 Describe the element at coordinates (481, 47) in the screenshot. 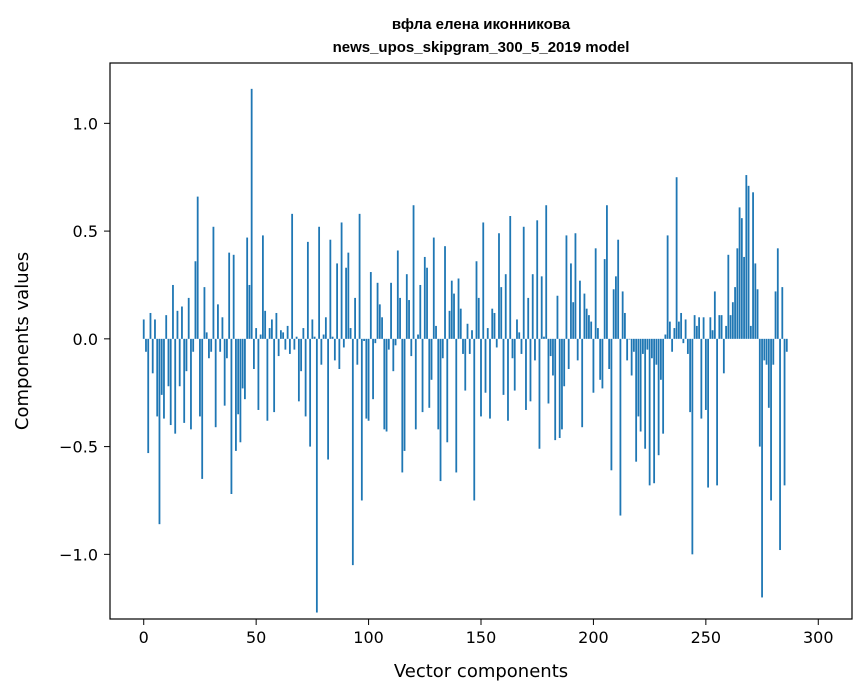

I see `chart-subtitle: news_upos_skipgram_300_5_2019 model` at that location.